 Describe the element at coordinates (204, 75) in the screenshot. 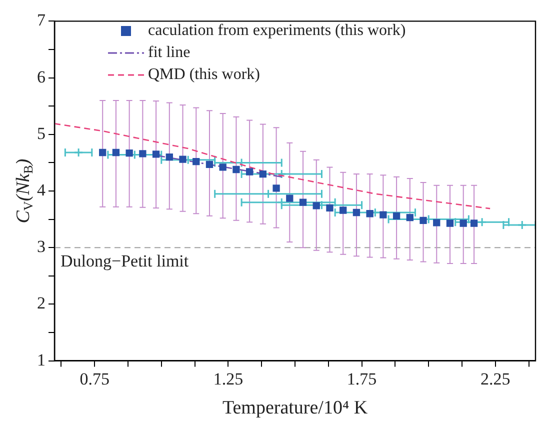

I see `legend-label: QMD (this work)` at that location.